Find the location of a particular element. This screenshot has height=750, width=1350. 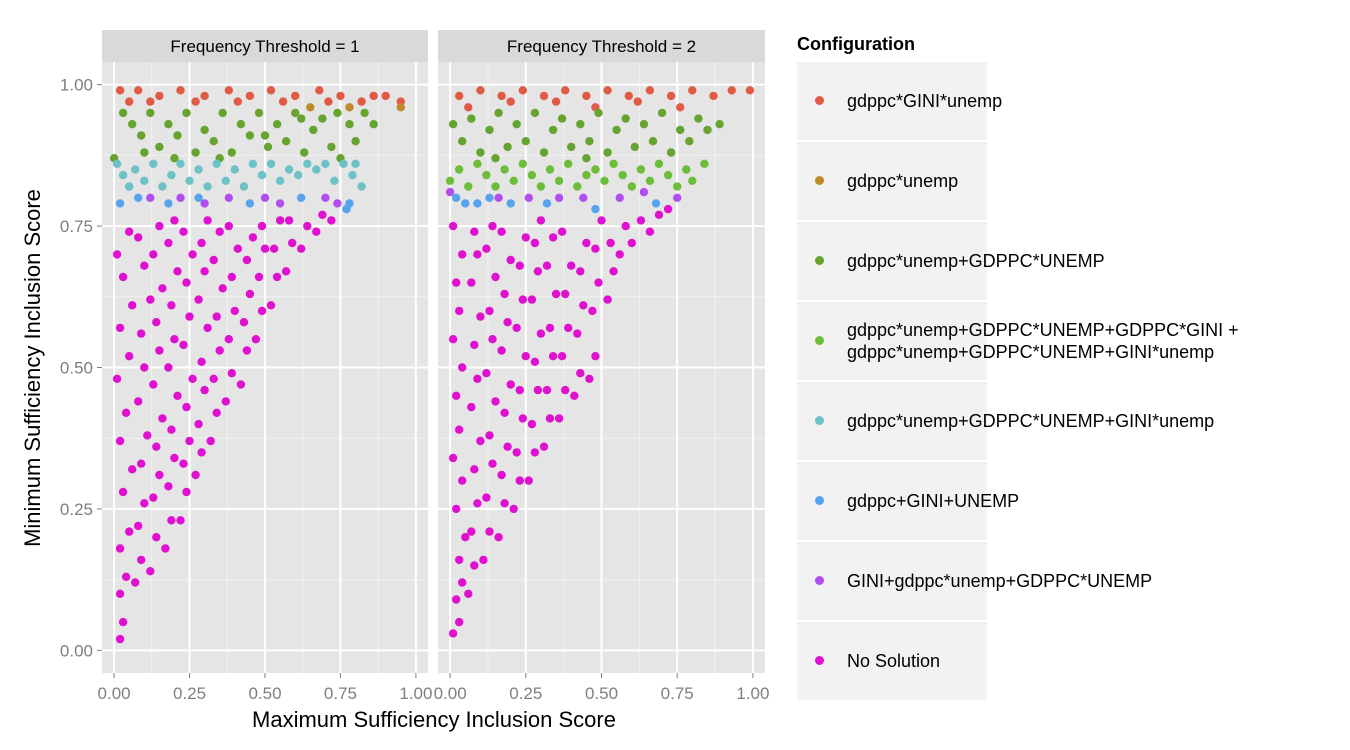

y-tick-label: 0.25 is located at coordinates (76, 509).